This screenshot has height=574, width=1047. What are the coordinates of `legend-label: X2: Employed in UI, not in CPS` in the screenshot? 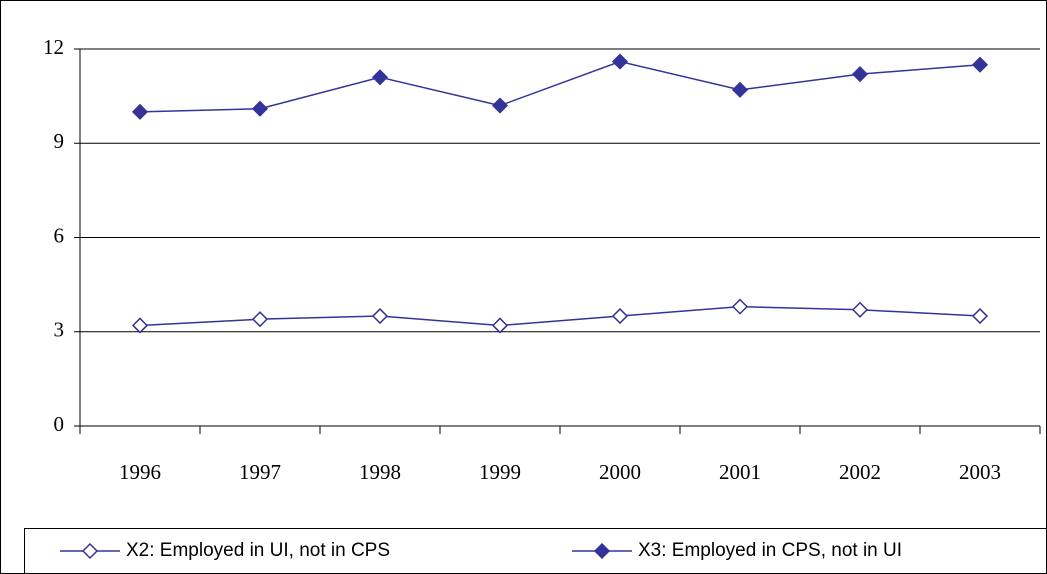 It's located at (258, 550).